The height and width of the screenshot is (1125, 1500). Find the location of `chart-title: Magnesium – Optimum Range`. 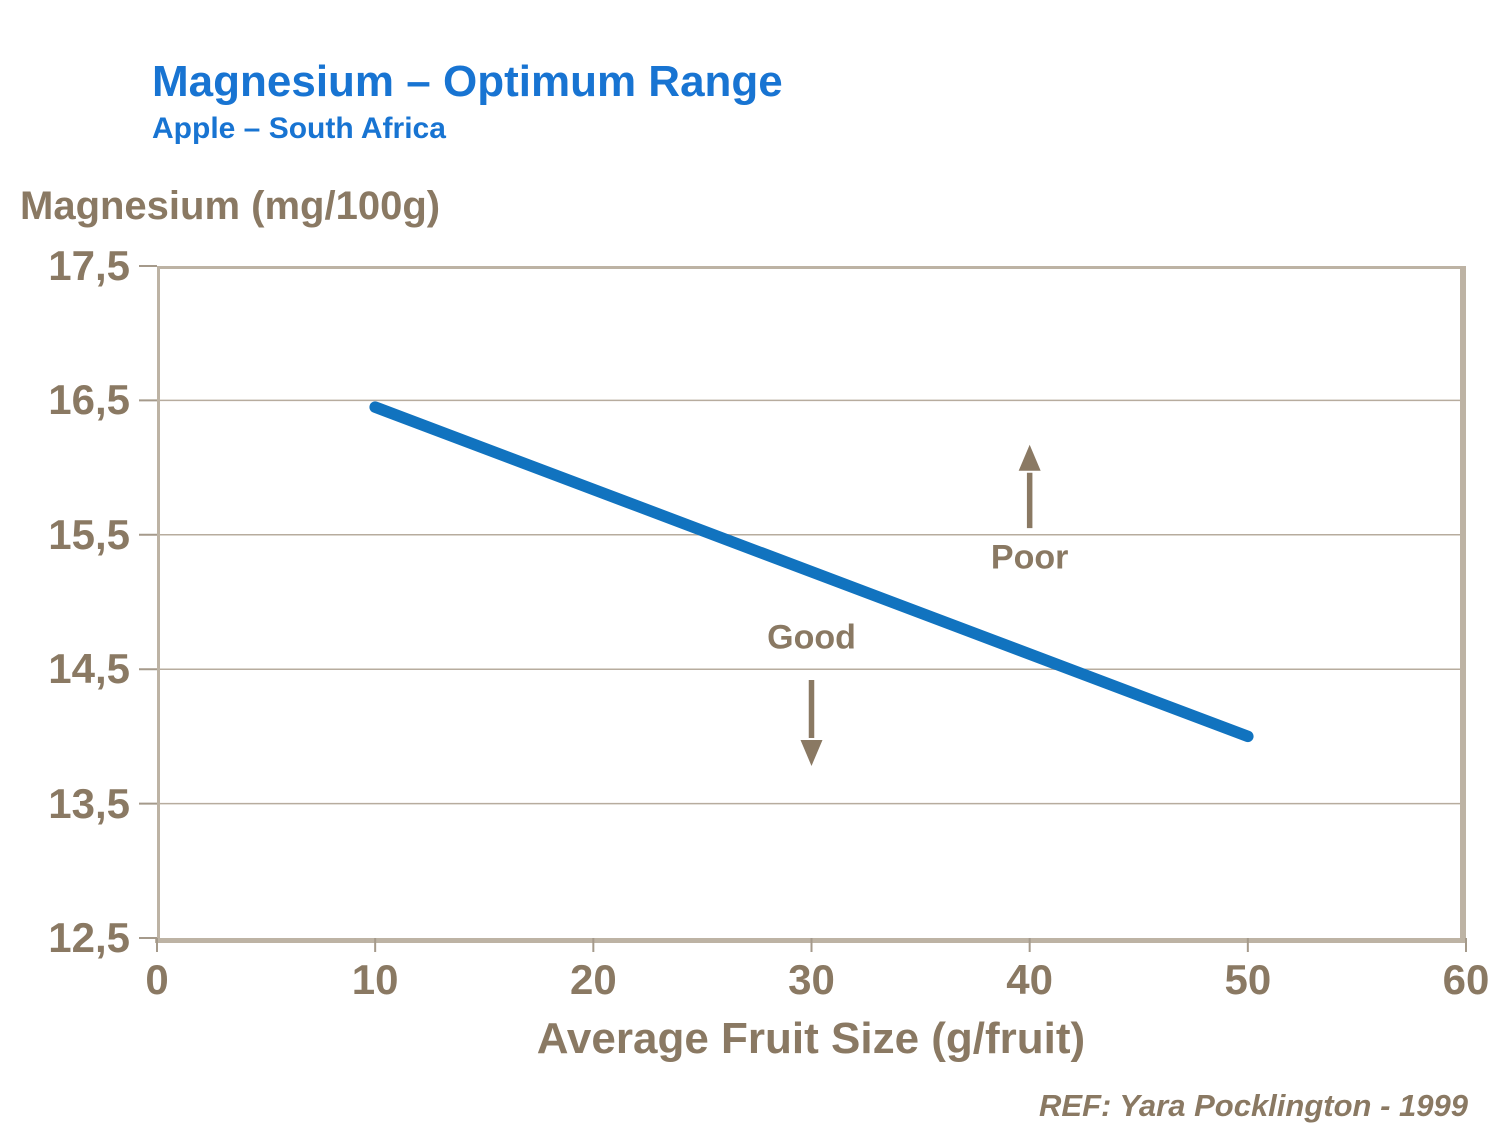

chart-title: Magnesium – Optimum Range is located at coordinates (467, 81).